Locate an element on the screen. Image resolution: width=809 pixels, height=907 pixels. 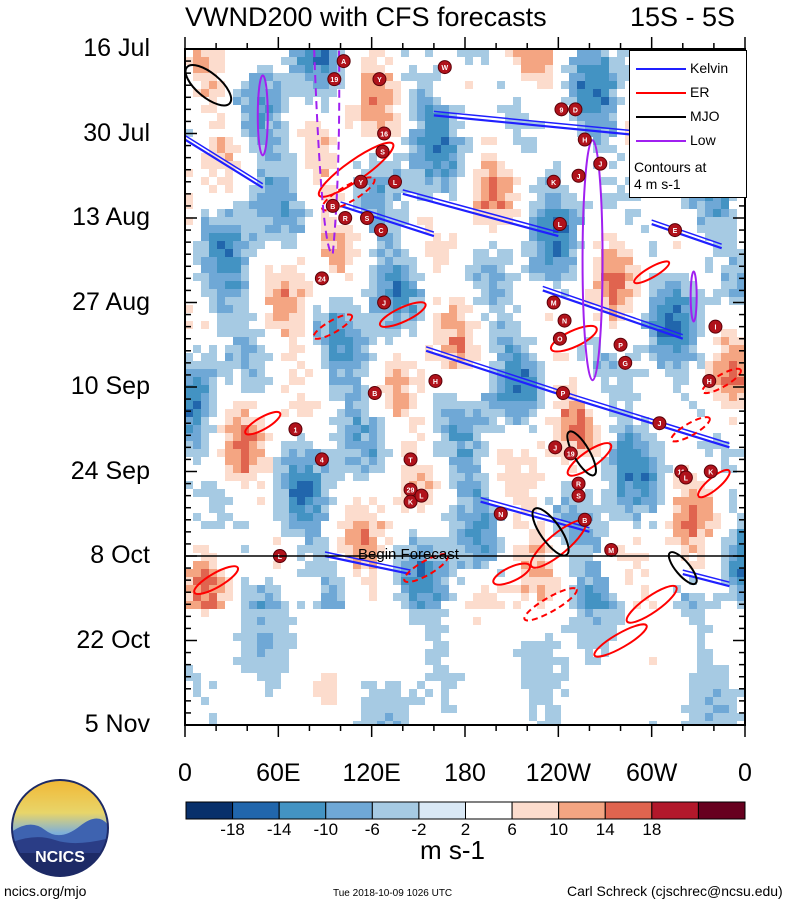
footer-url: ncics.org/mjo is located at coordinates (45, 891).